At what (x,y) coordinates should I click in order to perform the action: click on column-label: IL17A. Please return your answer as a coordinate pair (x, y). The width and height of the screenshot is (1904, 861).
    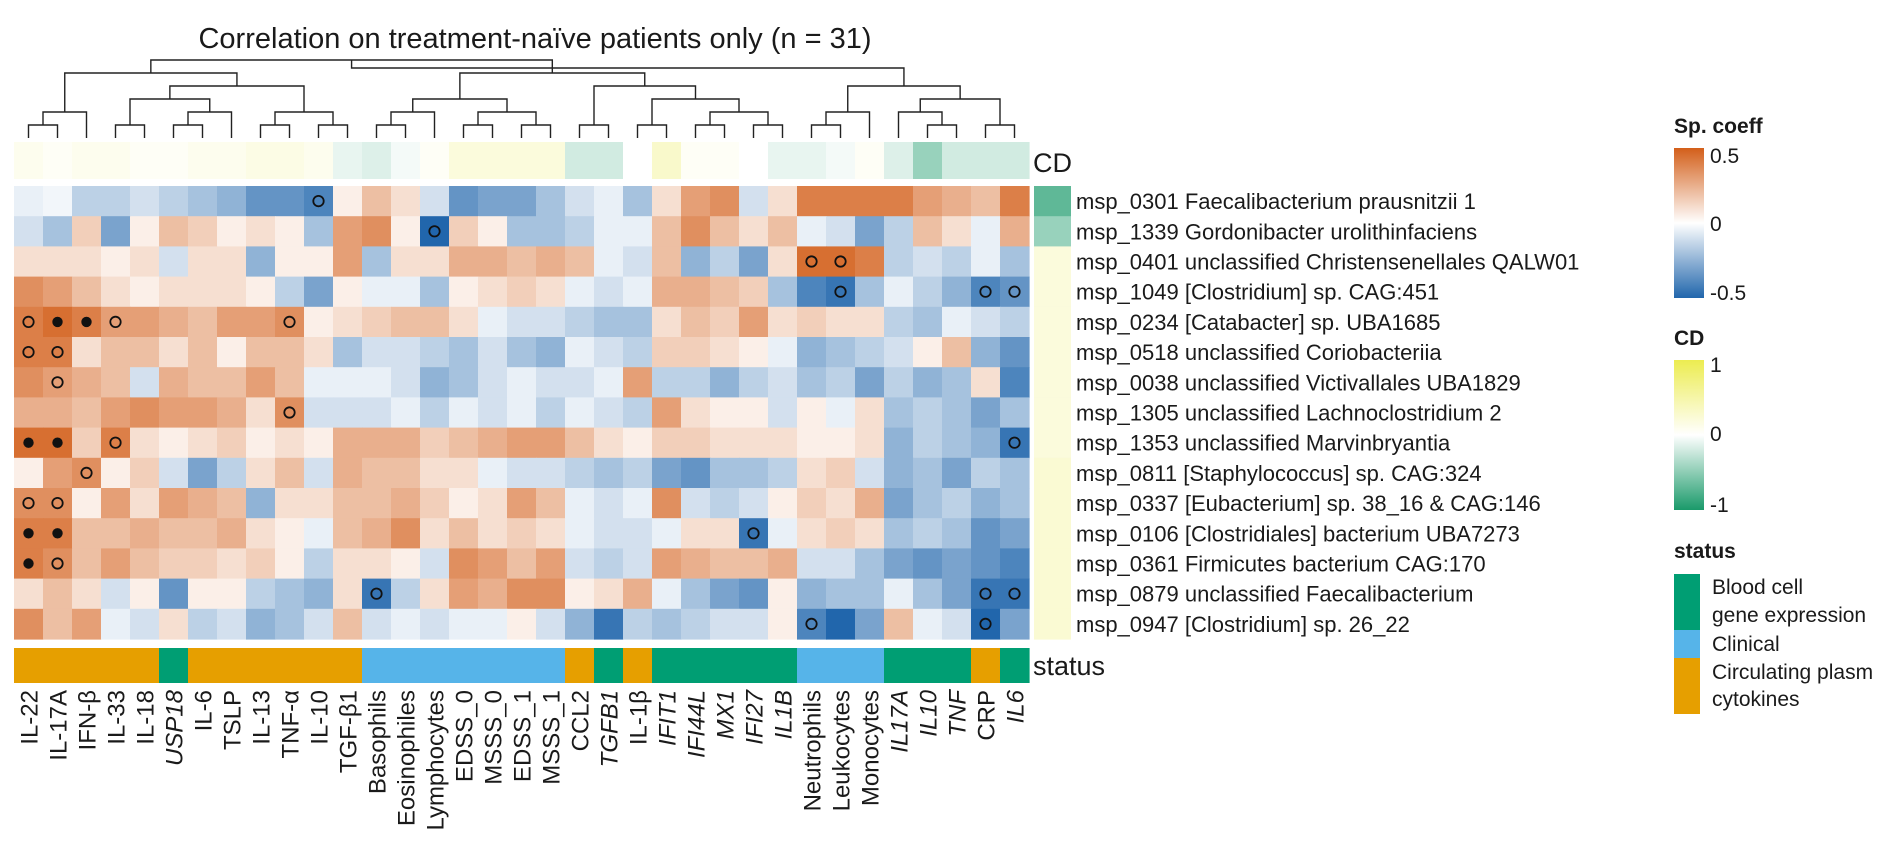
    Looking at the image, I should click on (900, 721).